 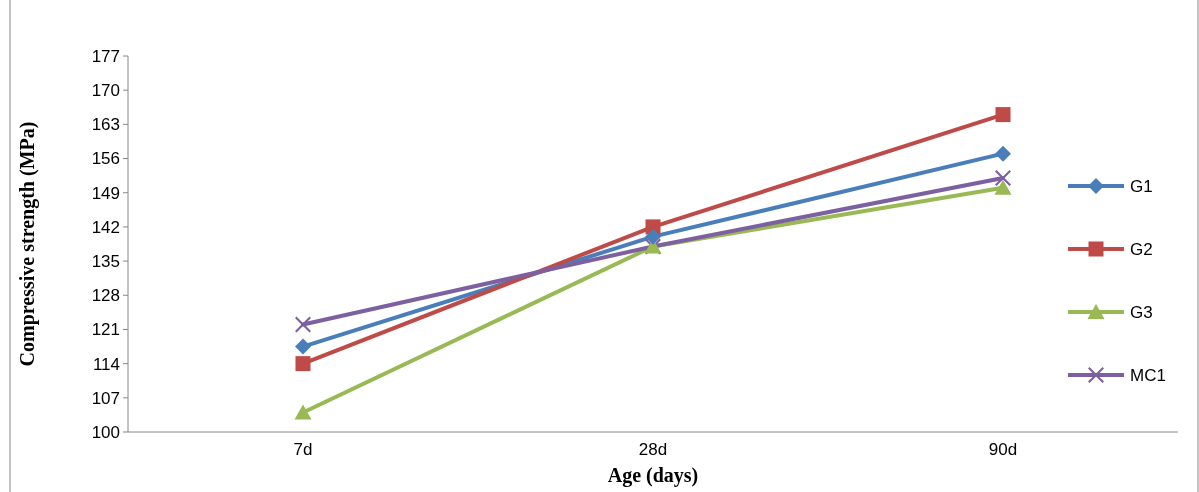 What do you see at coordinates (1148, 375) in the screenshot?
I see `legend-label: MC1` at bounding box center [1148, 375].